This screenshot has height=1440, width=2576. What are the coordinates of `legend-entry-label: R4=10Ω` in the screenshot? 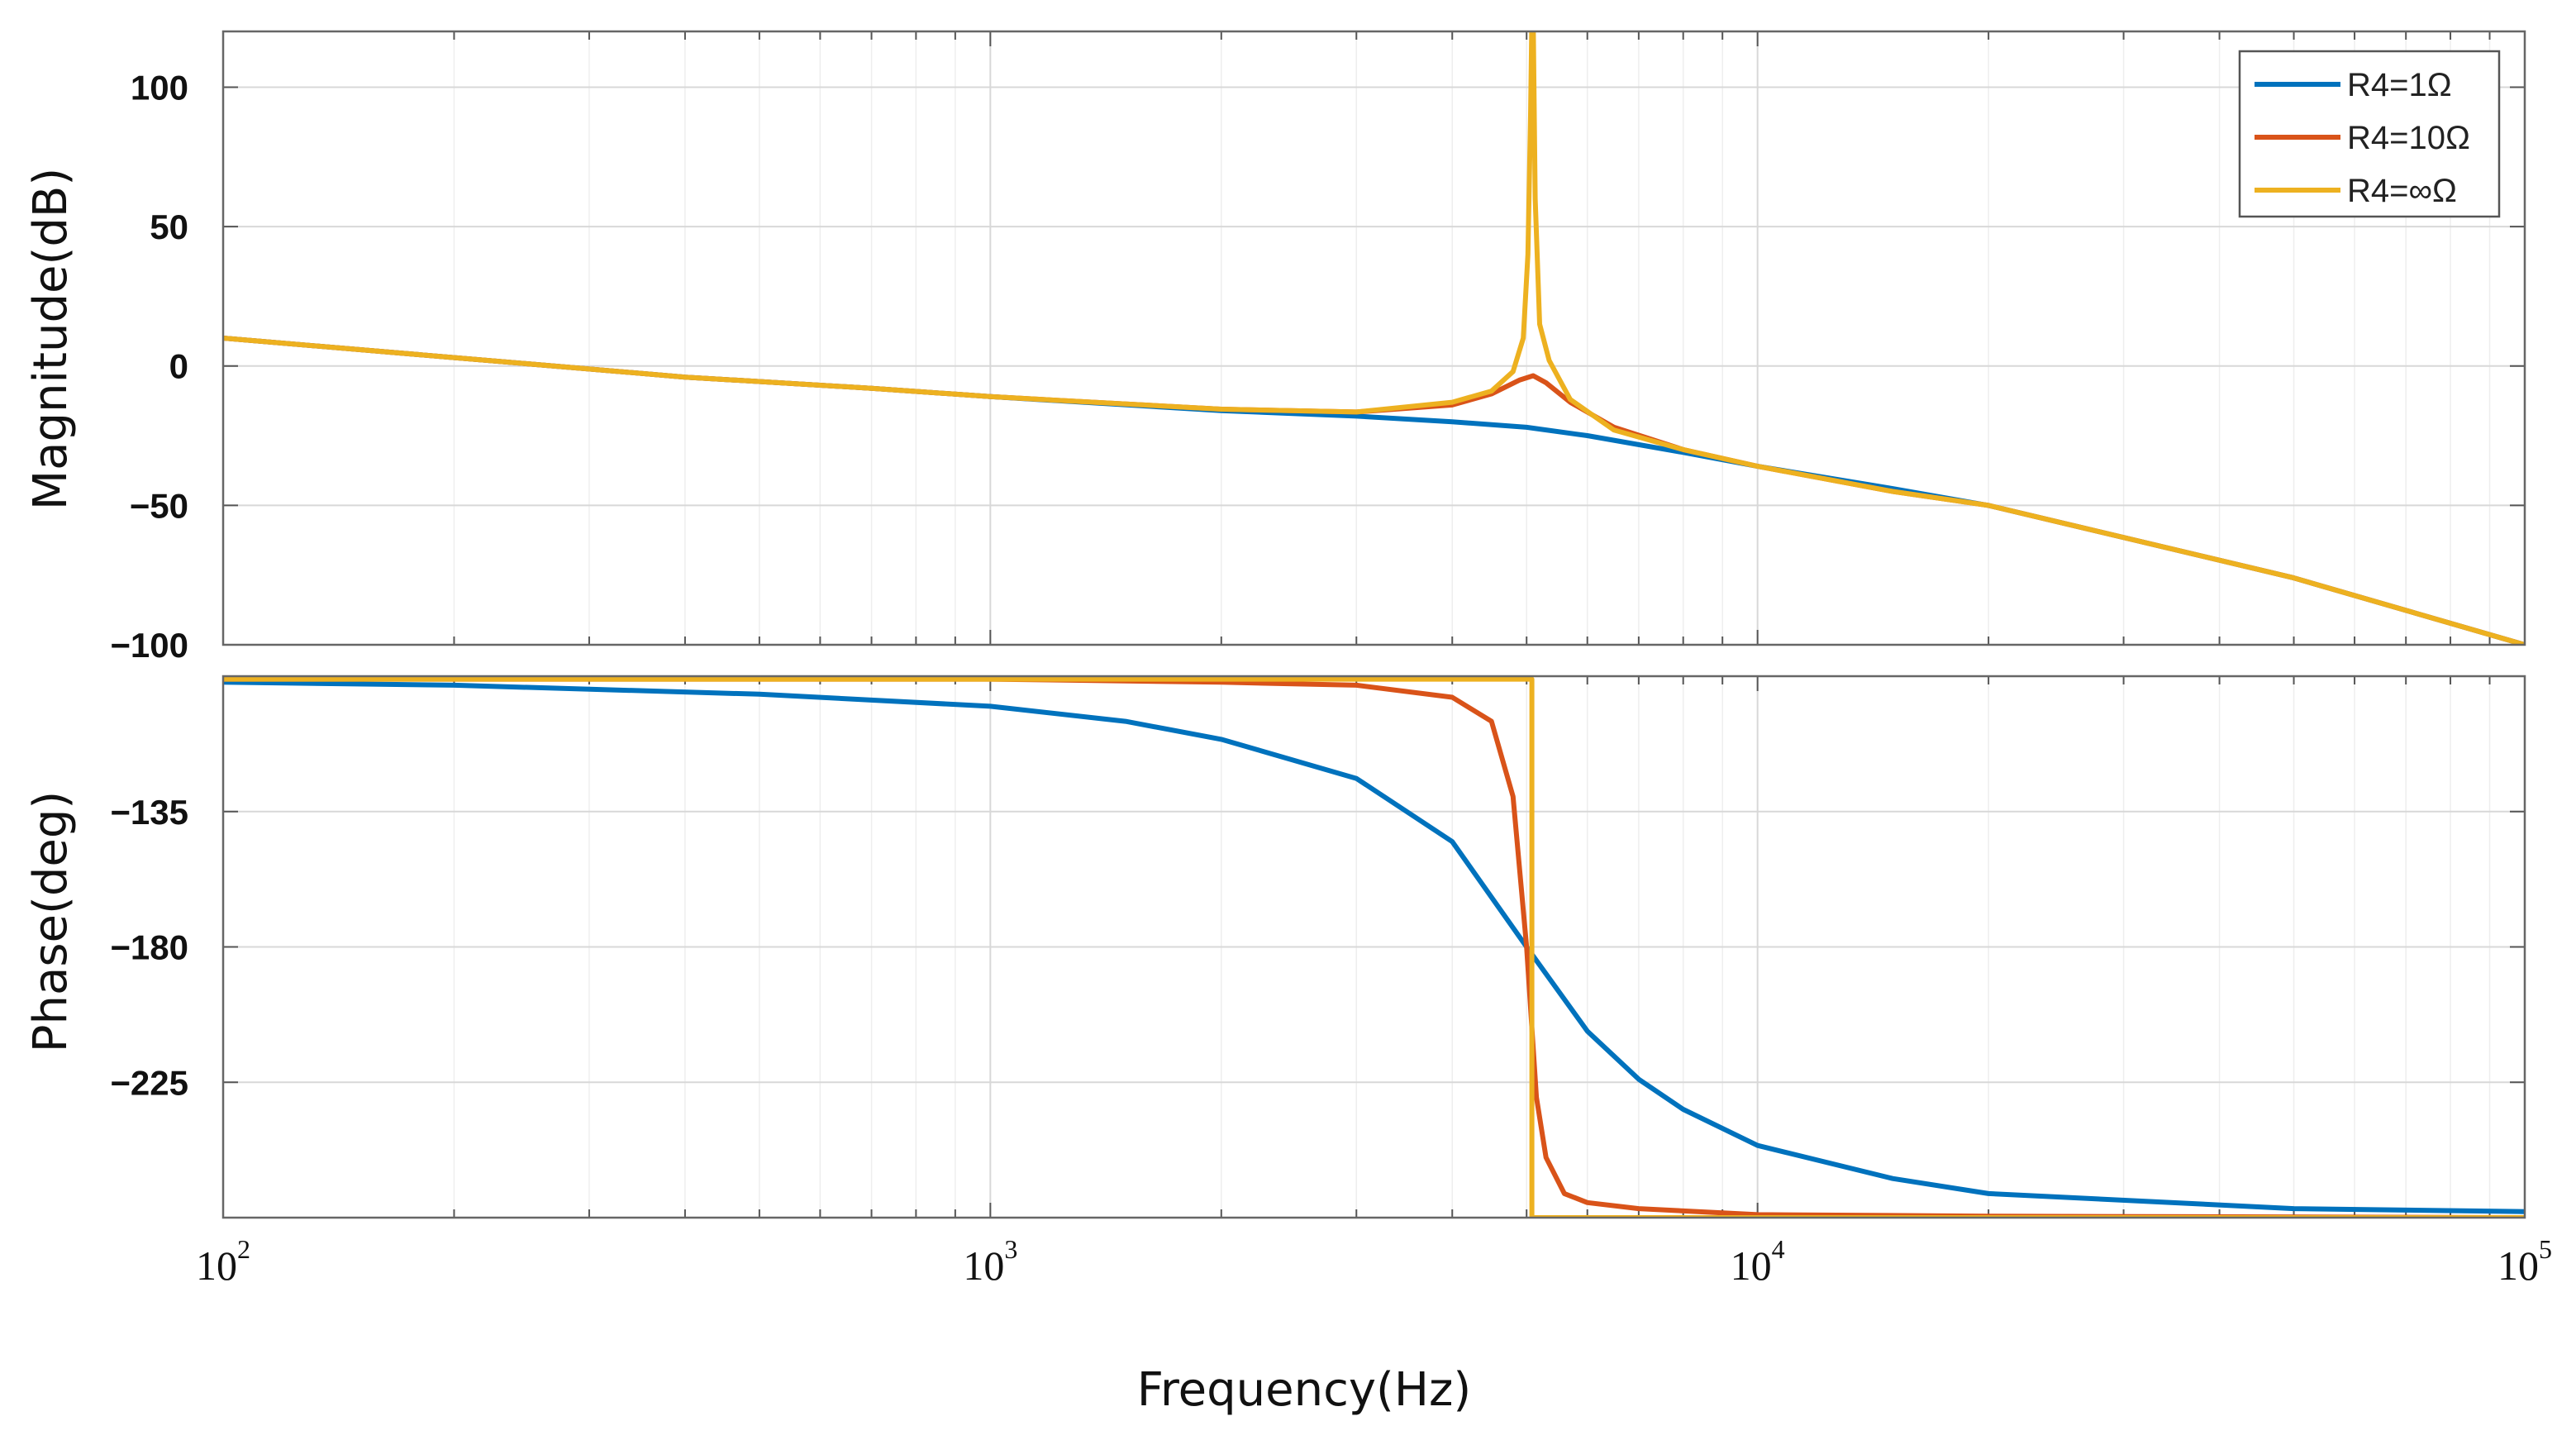 It's located at (2409, 138).